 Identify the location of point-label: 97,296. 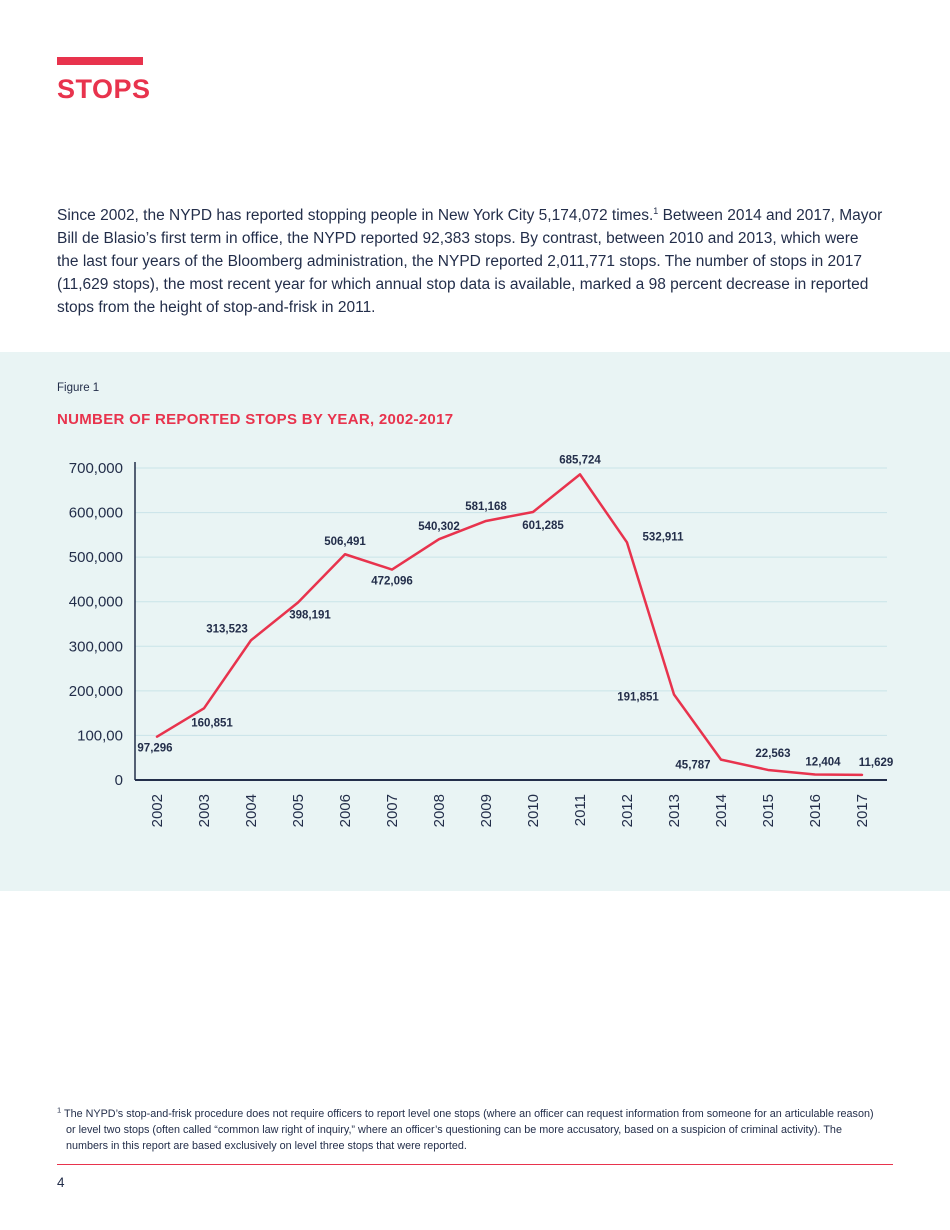
(154, 748).